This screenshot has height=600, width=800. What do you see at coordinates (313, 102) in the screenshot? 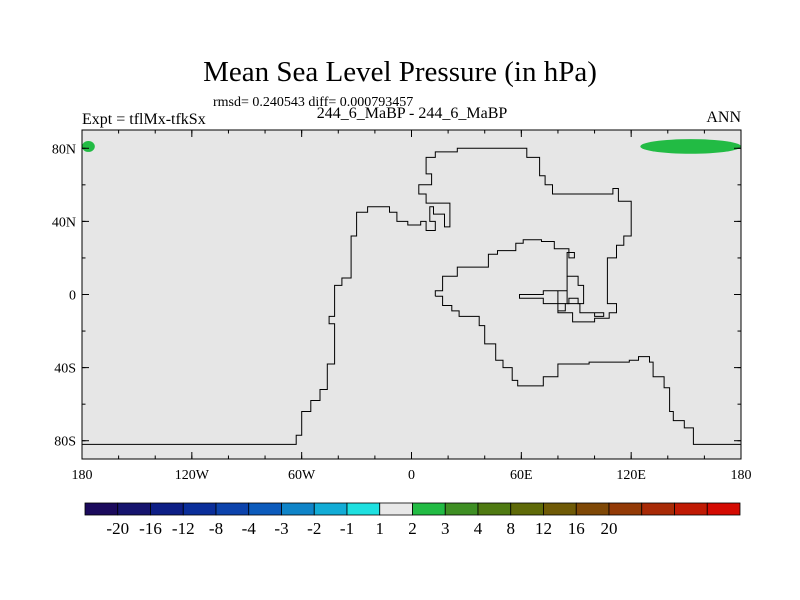
I see `stats-text: rmsd= 0.240543 diff= 0.000793457` at bounding box center [313, 102].